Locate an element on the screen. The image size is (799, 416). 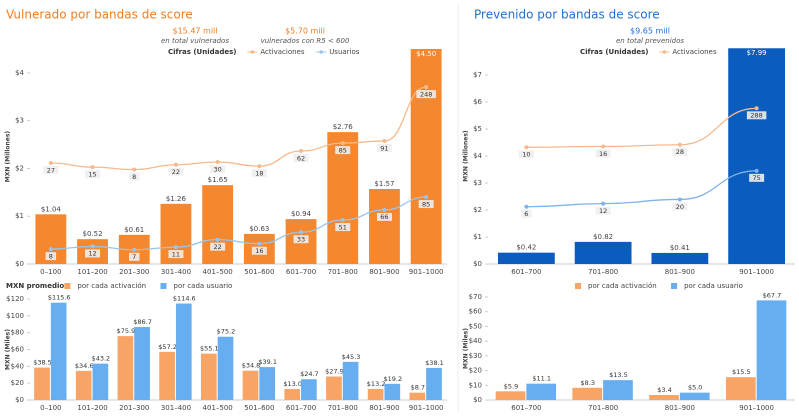
bar-value-label: $57.2 is located at coordinates (167, 347).